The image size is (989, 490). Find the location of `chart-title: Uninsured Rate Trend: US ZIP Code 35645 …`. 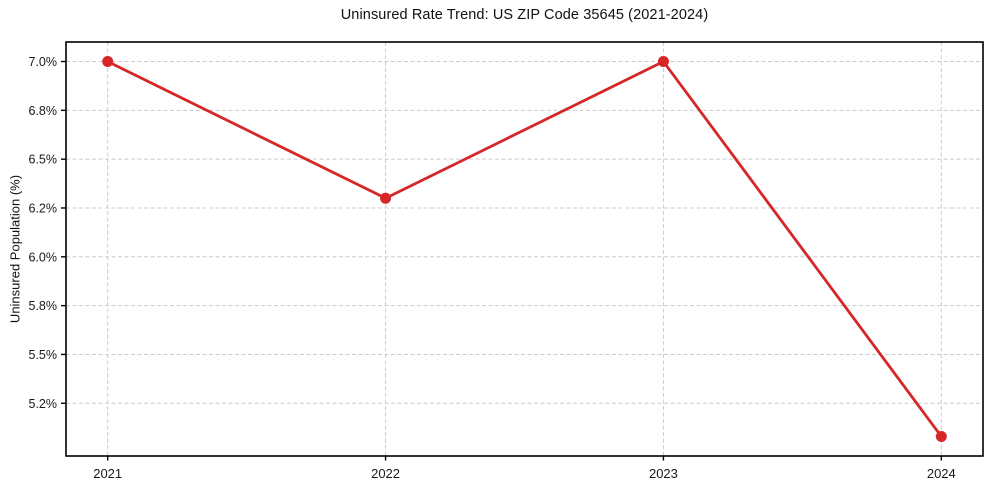

chart-title: Uninsured Rate Trend: US ZIP Code 35645 … is located at coordinates (524, 15).